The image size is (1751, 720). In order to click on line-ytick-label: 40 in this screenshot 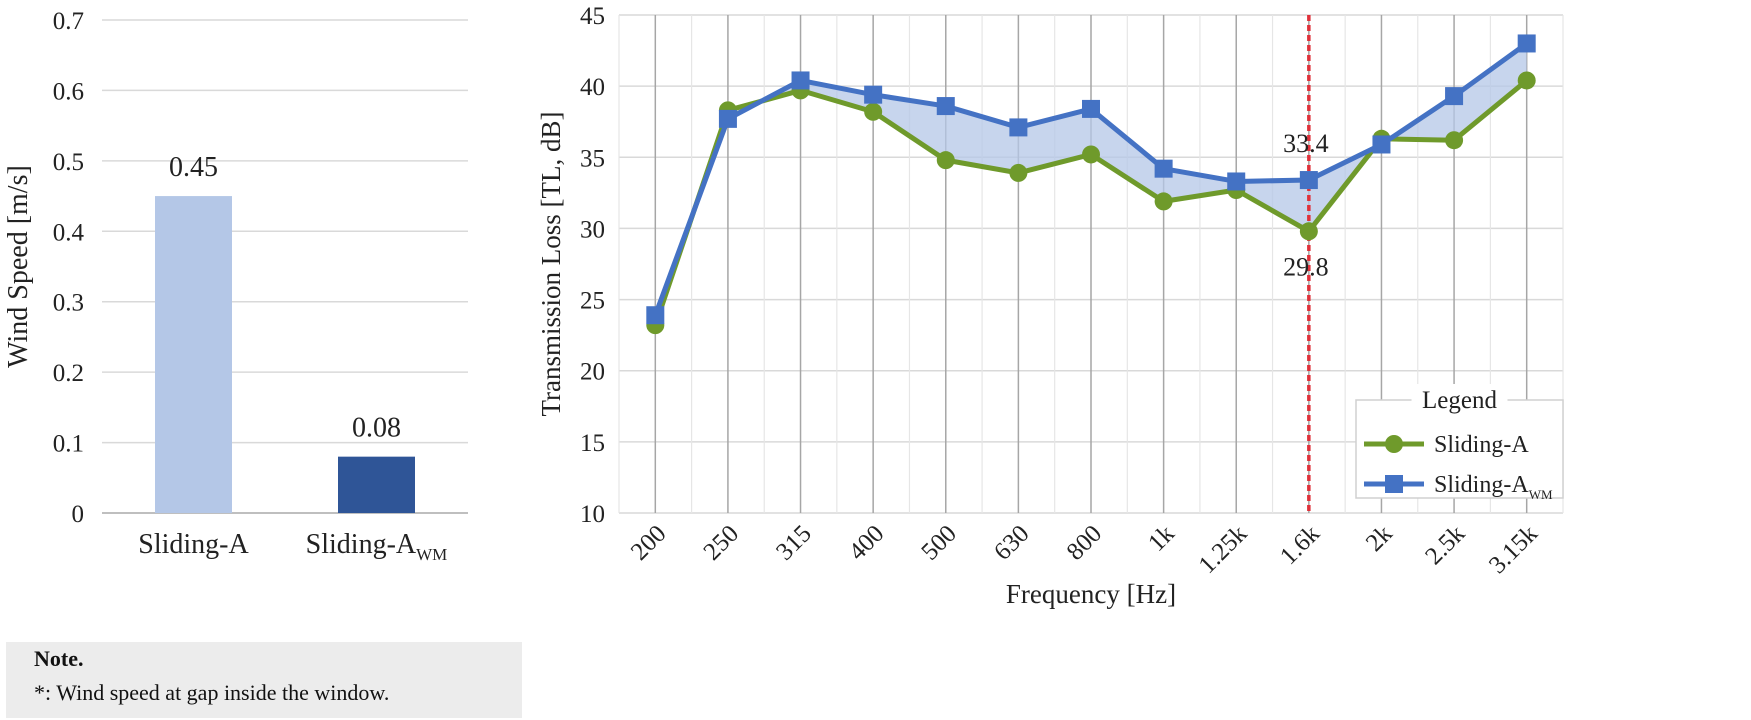, I will do `click(592, 87)`.